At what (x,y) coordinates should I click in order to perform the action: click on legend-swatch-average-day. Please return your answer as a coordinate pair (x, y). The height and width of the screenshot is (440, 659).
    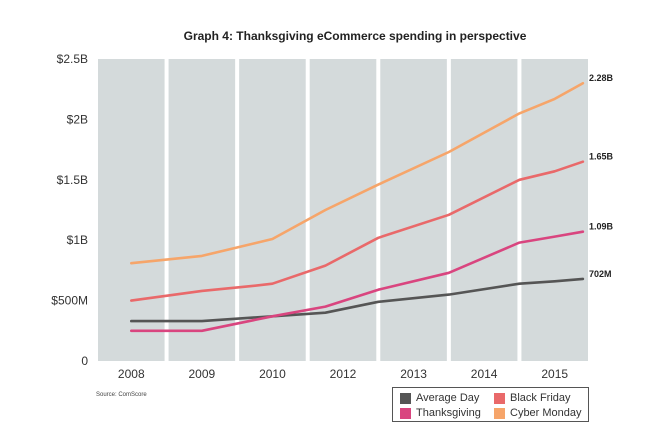
    Looking at the image, I should click on (405, 398).